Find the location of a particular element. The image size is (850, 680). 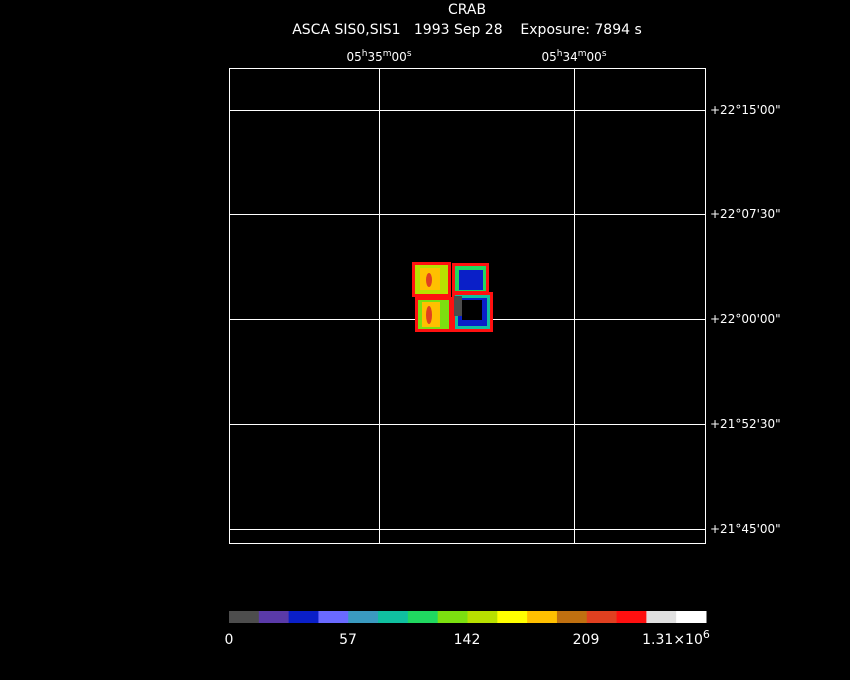

colorbar-label: 209 is located at coordinates (586, 640).